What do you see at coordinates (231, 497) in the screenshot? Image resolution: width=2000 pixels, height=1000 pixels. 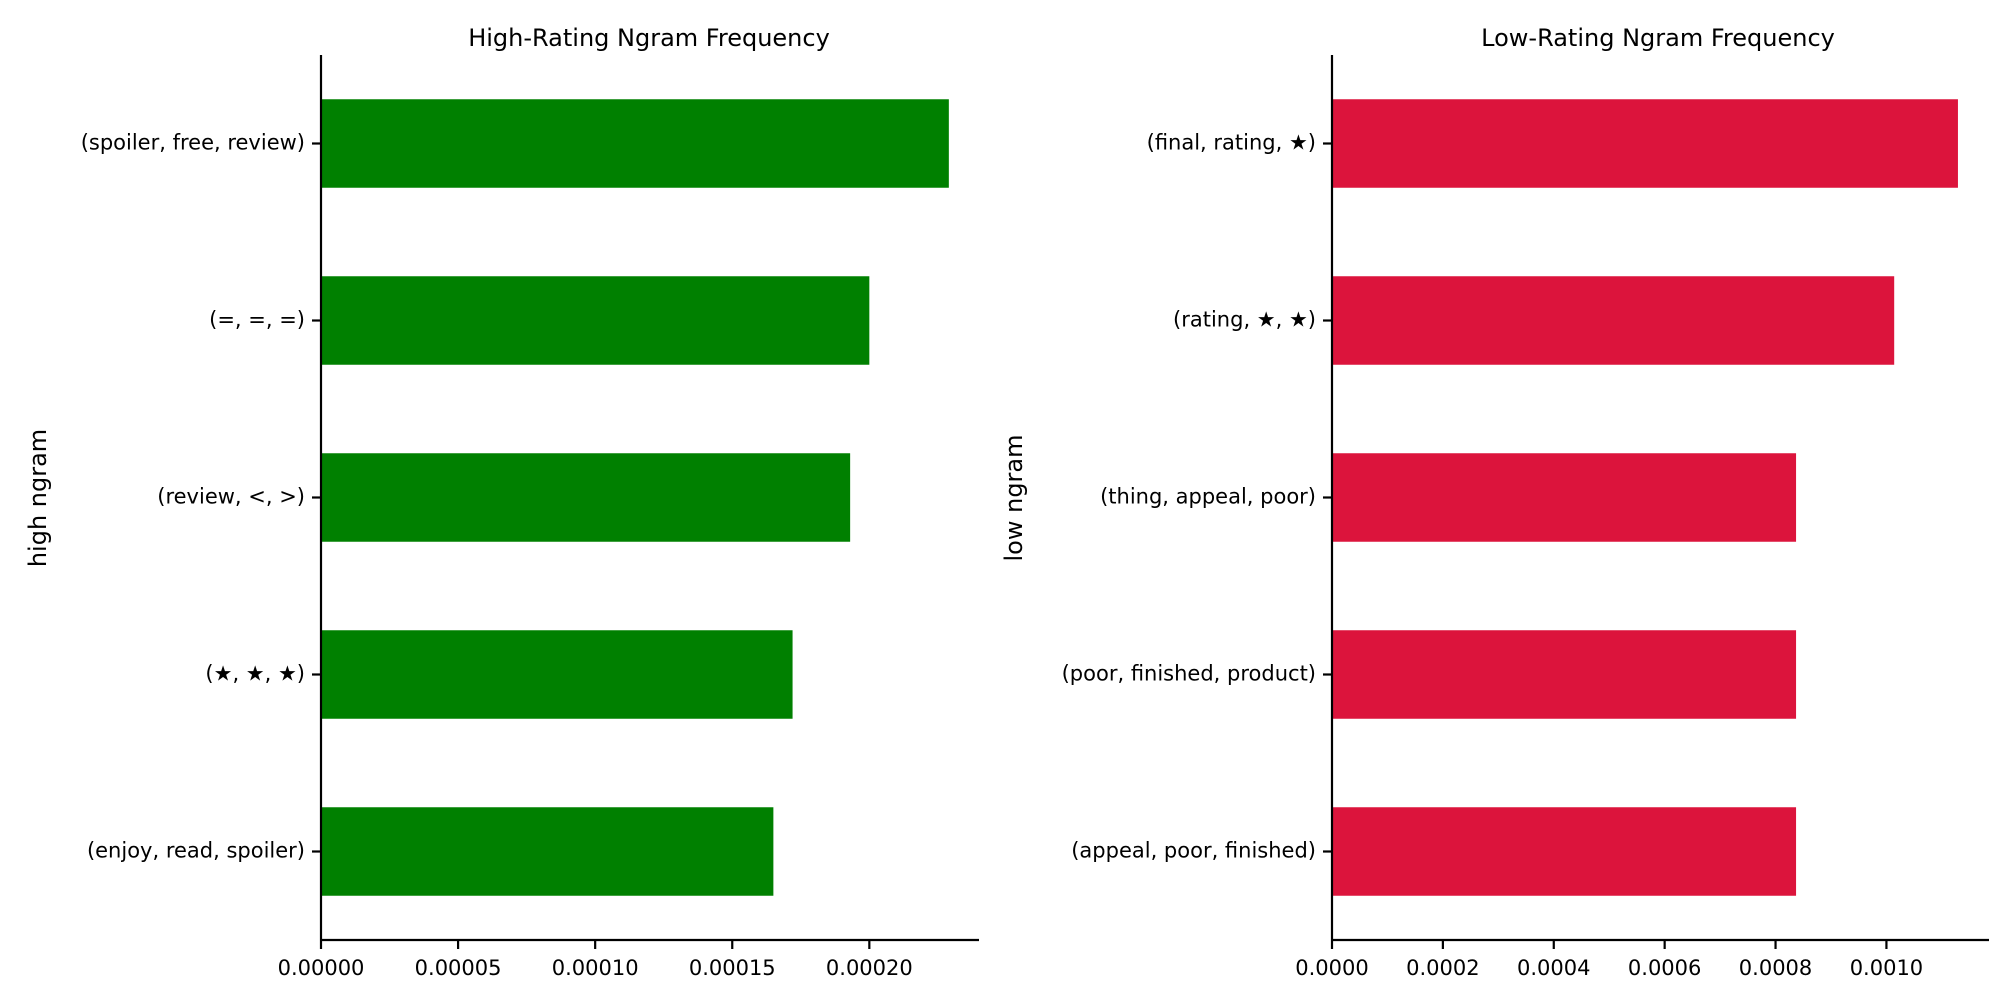 I see `high-category-label-2: (review, <, >)` at bounding box center [231, 497].